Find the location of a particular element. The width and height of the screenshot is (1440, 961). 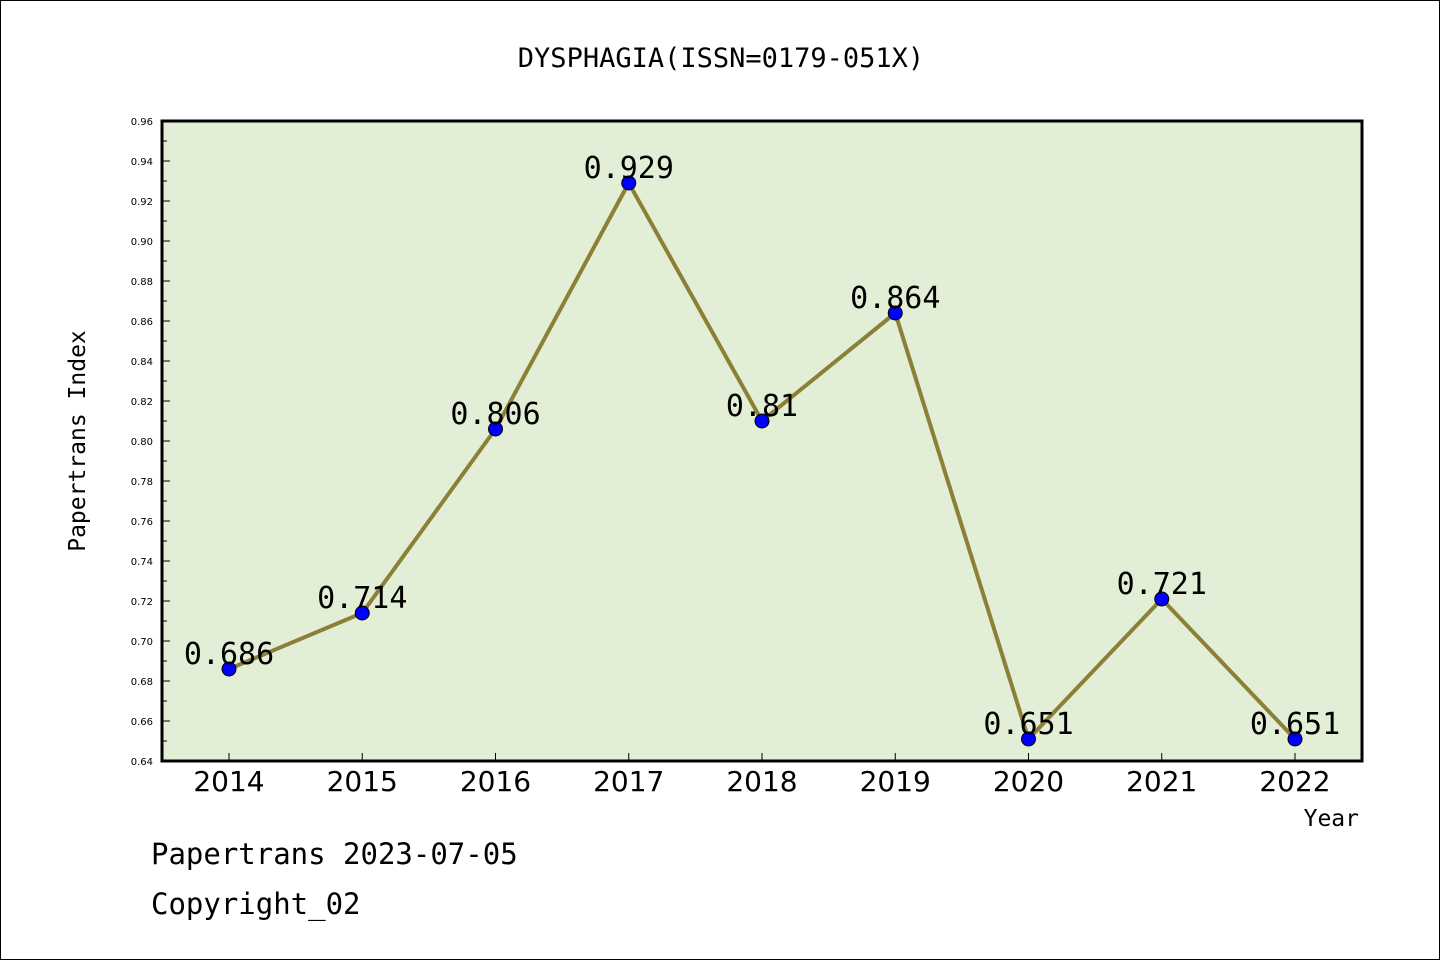

copyright-text: Copyright_02 is located at coordinates (256, 904).